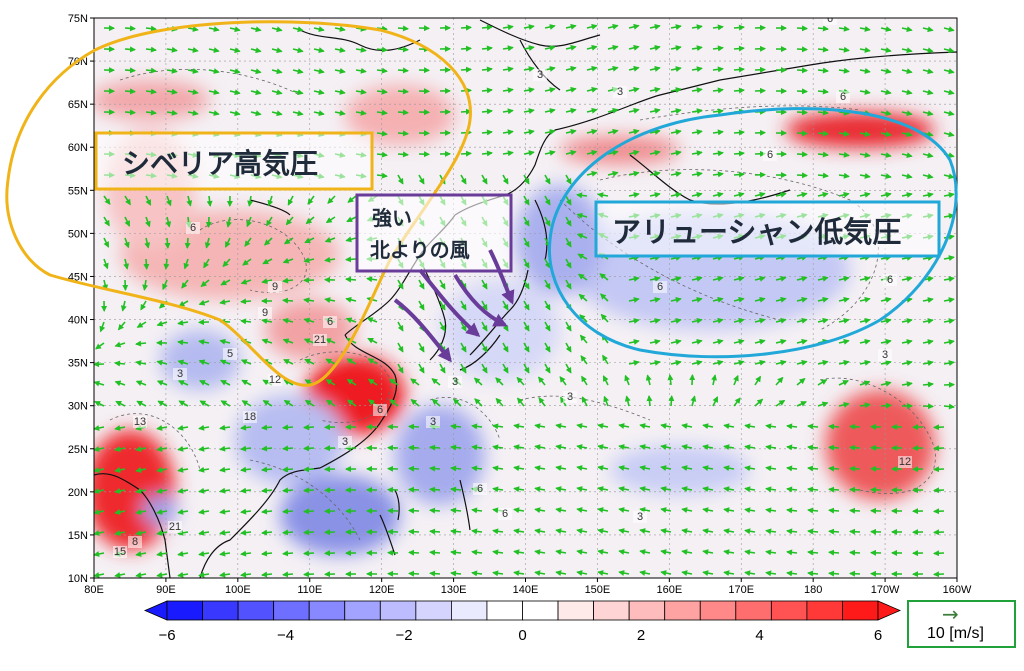 The height and width of the screenshot is (671, 1024). What do you see at coordinates (434, 233) in the screenshot?
I see `strong-wind-box` at bounding box center [434, 233].